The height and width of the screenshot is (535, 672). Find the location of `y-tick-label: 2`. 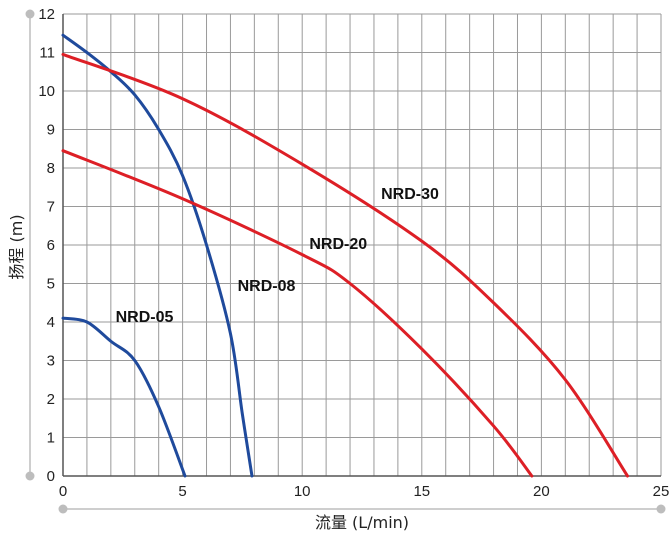

y-tick-label: 2 is located at coordinates (51, 399).